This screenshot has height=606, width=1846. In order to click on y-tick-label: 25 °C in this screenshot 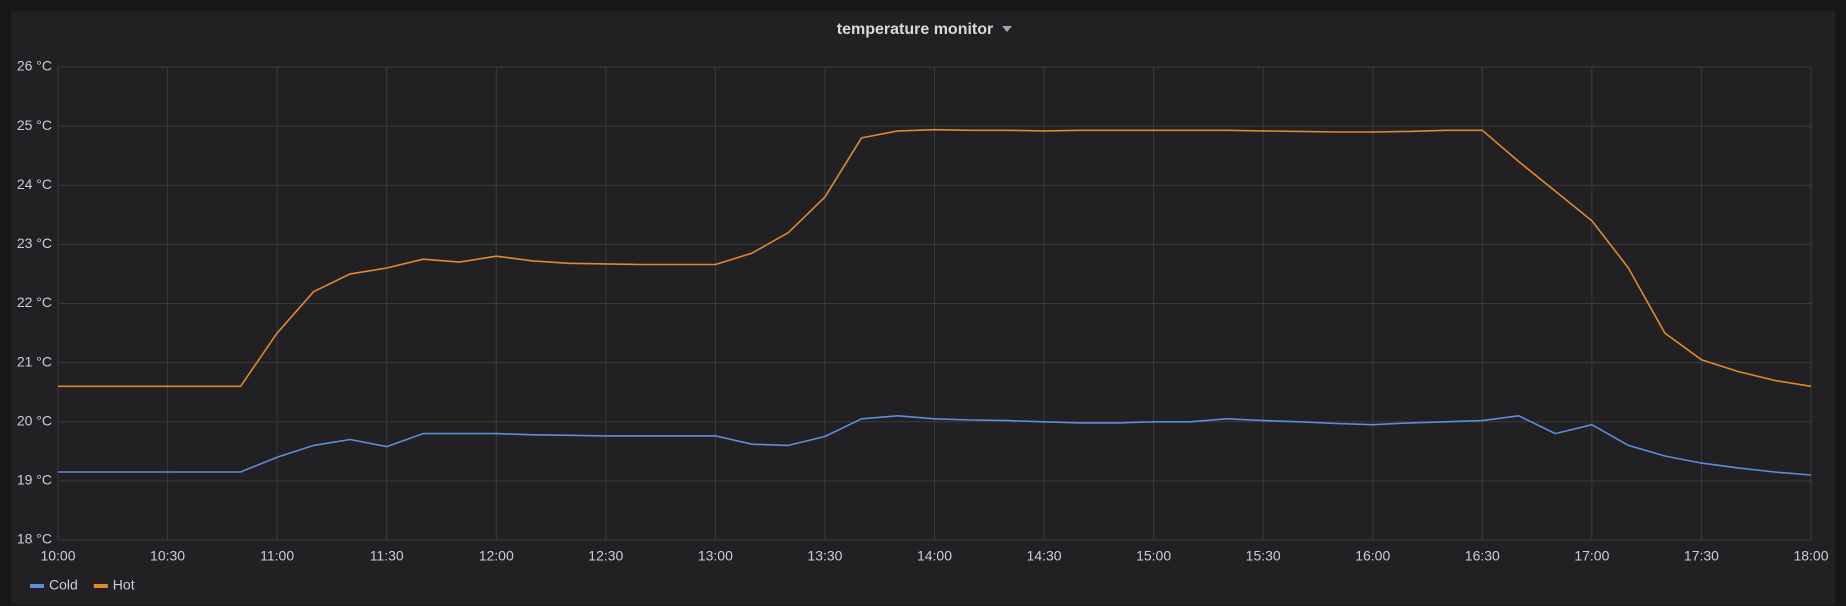, I will do `click(34, 125)`.